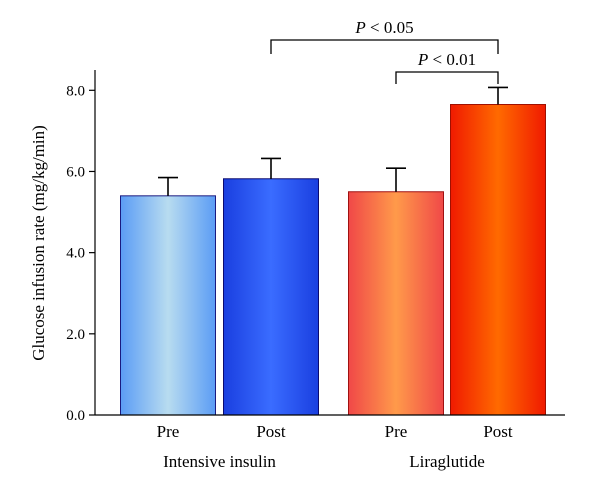  What do you see at coordinates (446, 59) in the screenshot?
I see `significance-label: P < 0.01` at bounding box center [446, 59].